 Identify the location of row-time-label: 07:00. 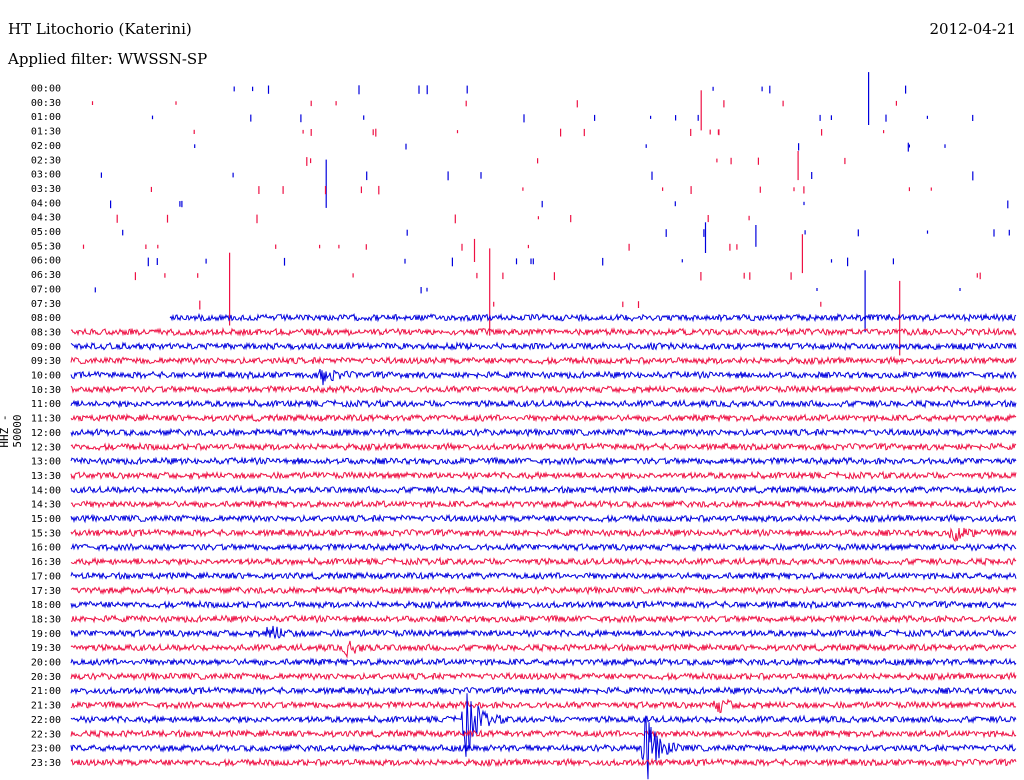
(46, 289).